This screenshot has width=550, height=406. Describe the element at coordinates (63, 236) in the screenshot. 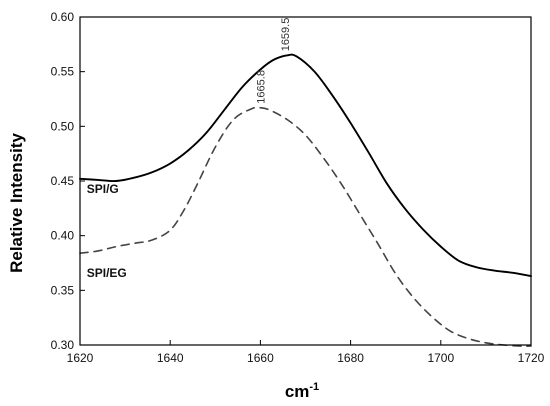

I see `y-tick-label: 0.40` at that location.